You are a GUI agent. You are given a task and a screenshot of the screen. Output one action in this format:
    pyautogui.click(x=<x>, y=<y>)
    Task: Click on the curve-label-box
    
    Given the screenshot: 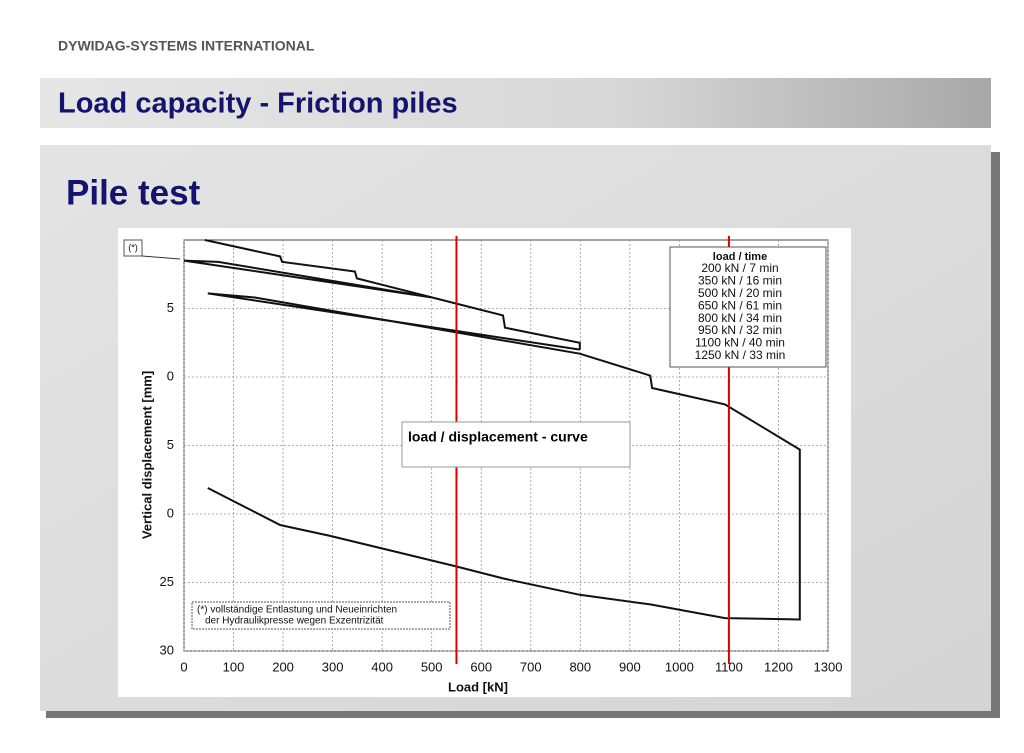 What is the action you would take?
    pyautogui.click(x=516, y=444)
    